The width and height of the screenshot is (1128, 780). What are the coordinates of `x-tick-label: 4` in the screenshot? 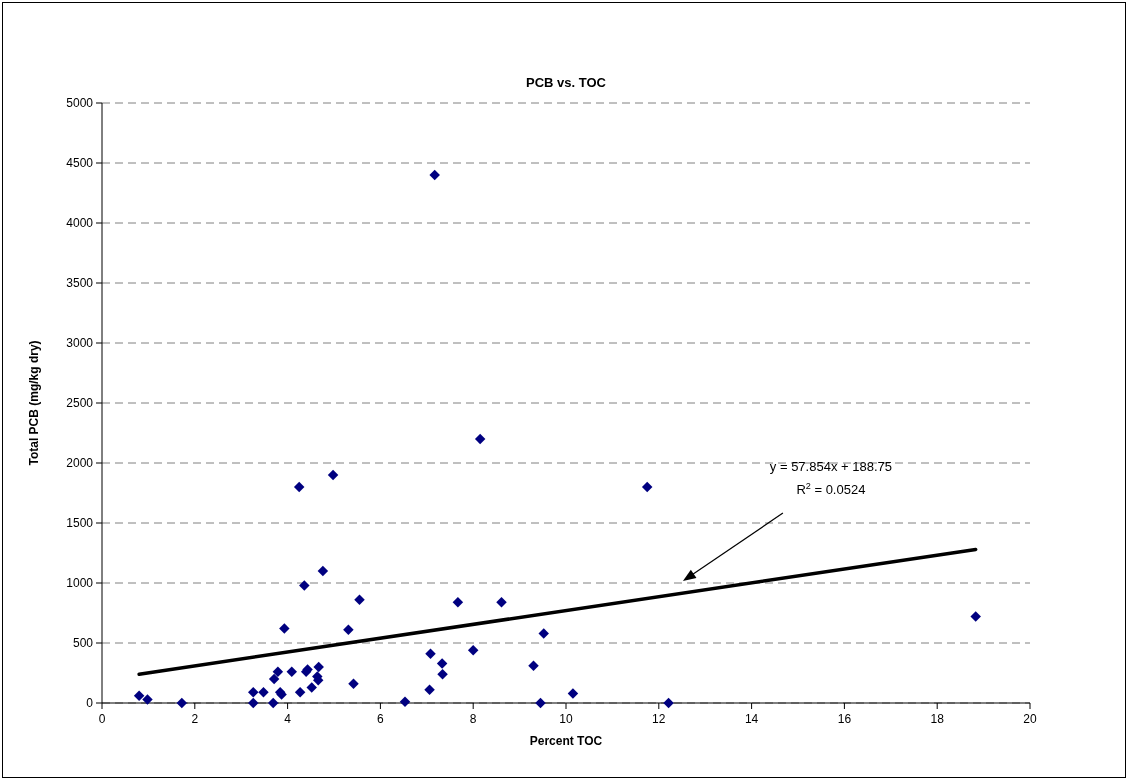 It's located at (288, 719).